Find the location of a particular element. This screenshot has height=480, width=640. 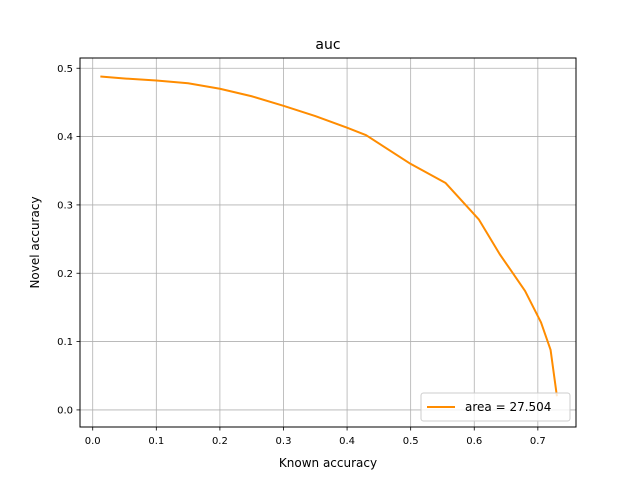

legend-label: area = 27.504 is located at coordinates (508, 407).